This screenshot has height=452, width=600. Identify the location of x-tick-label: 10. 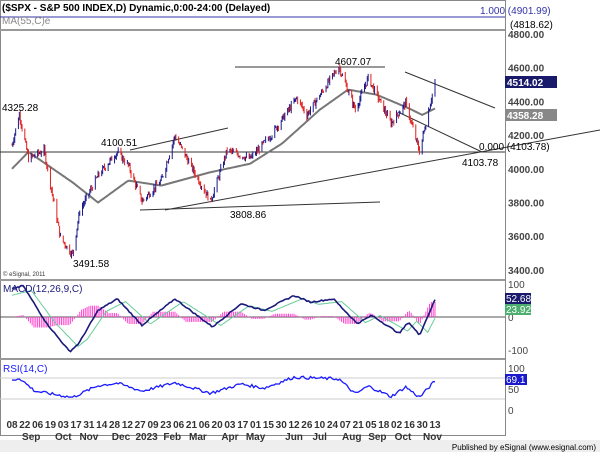
(320, 425).